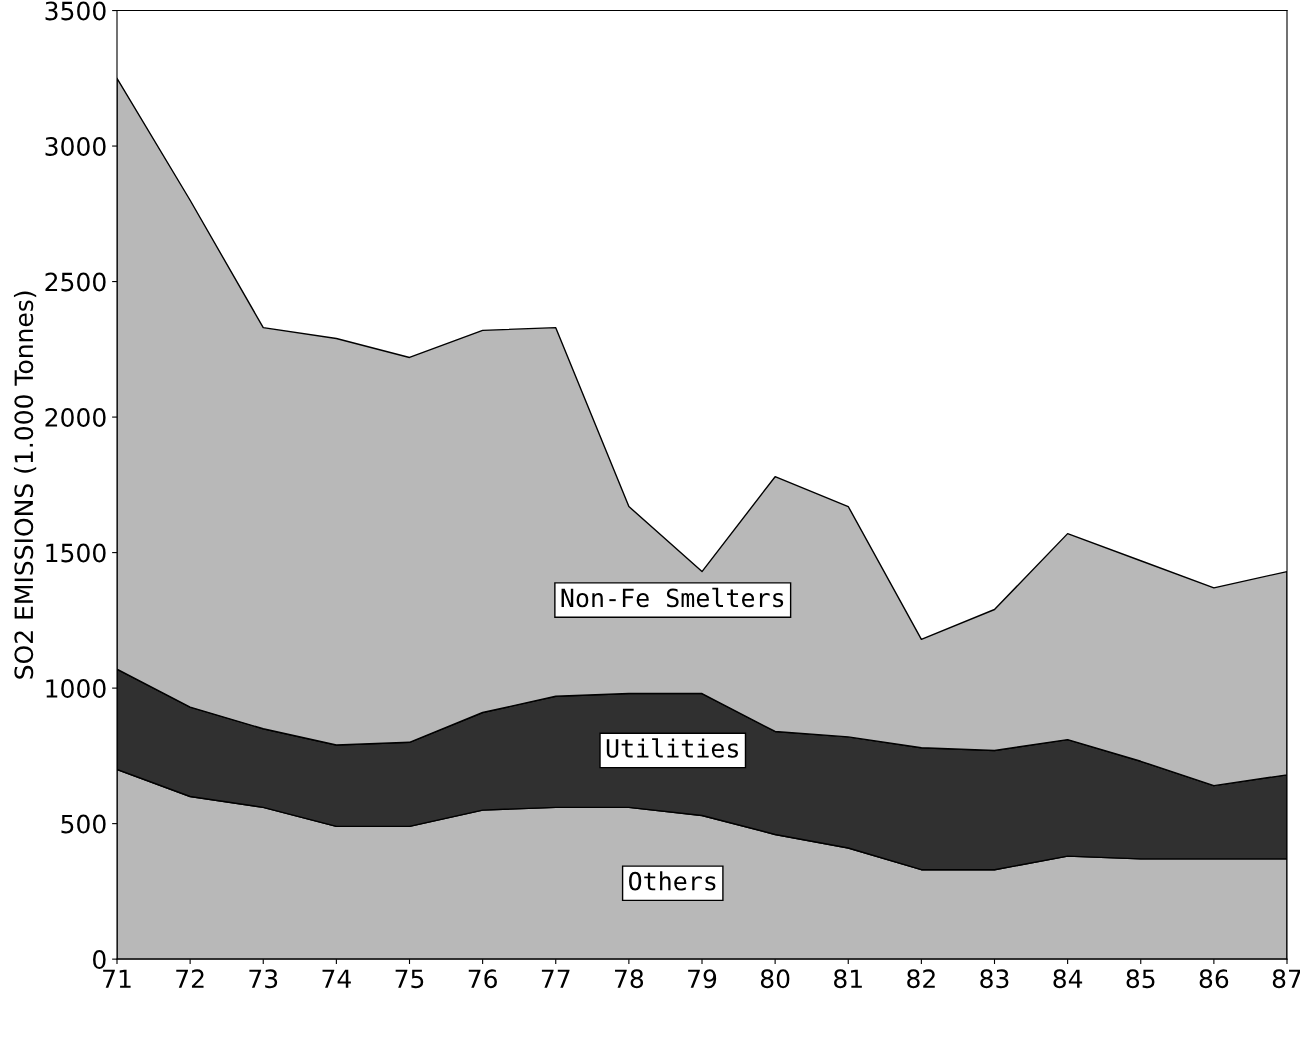  Describe the element at coordinates (775, 979) in the screenshot. I see `x-tick-label: 80` at that location.